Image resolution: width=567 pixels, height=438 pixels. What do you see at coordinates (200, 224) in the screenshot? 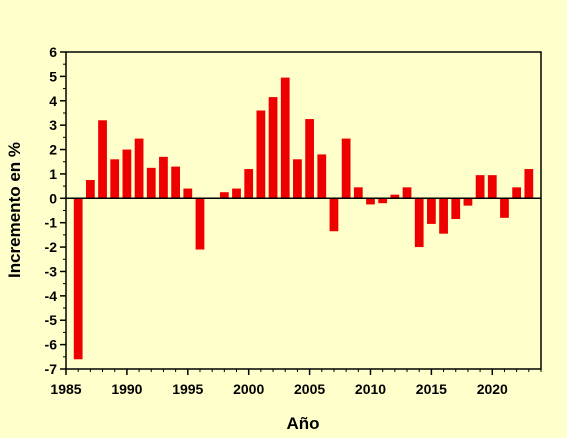
I see `bar-1996` at bounding box center [200, 224].